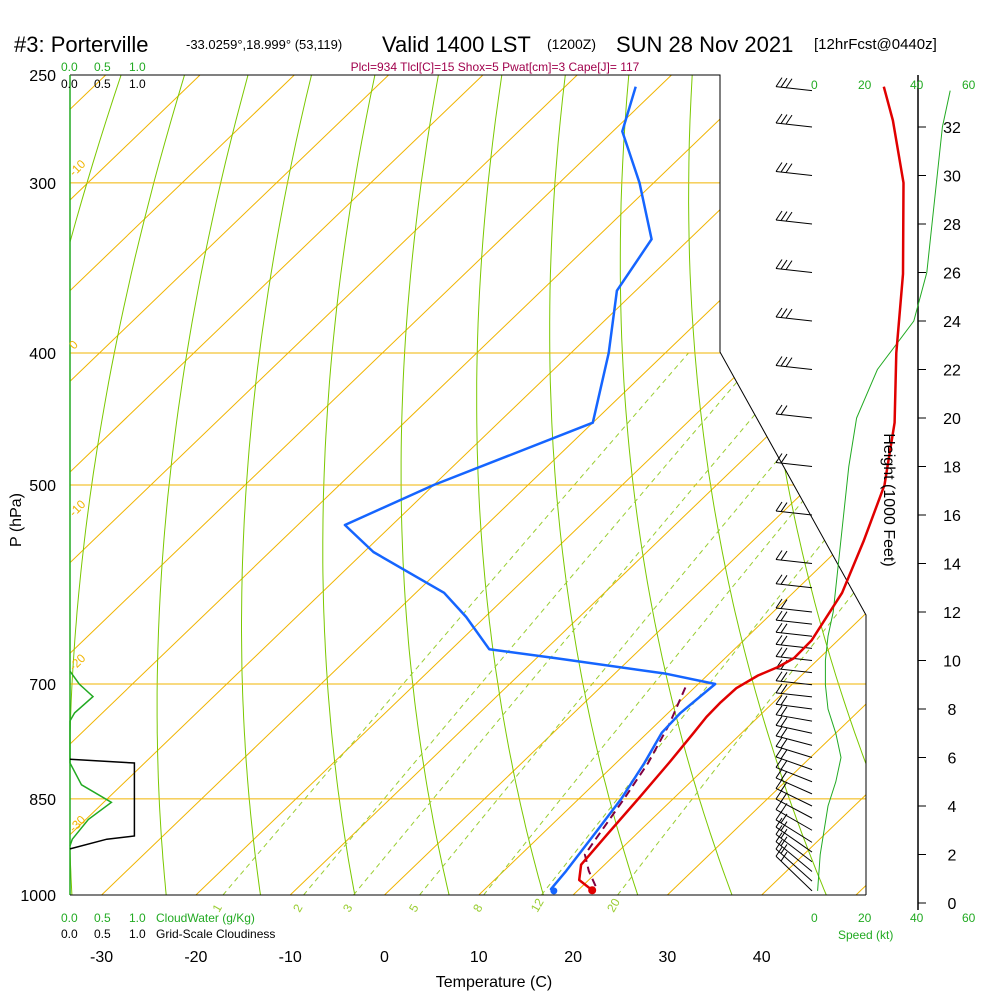 Image resolution: width=1000 pixels, height=1000 pixels. I want to click on mixing-ratio-label: 2, so click(298, 907).